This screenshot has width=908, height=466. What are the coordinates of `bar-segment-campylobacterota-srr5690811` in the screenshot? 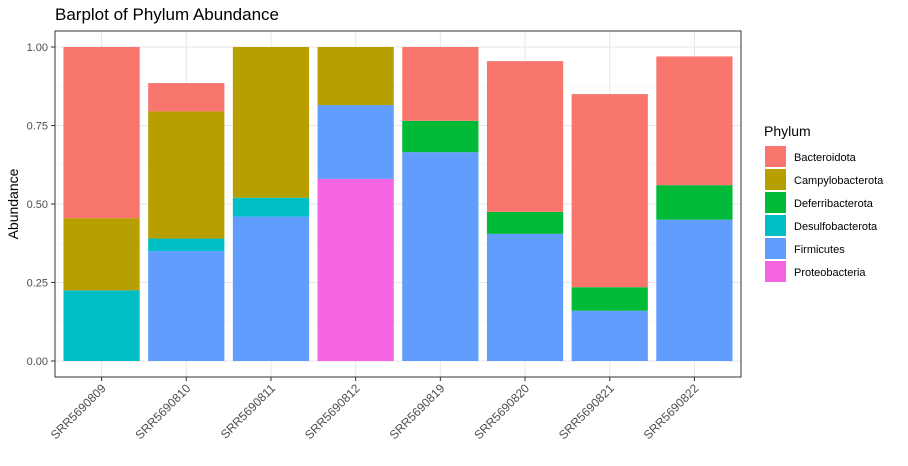 It's located at (271, 122).